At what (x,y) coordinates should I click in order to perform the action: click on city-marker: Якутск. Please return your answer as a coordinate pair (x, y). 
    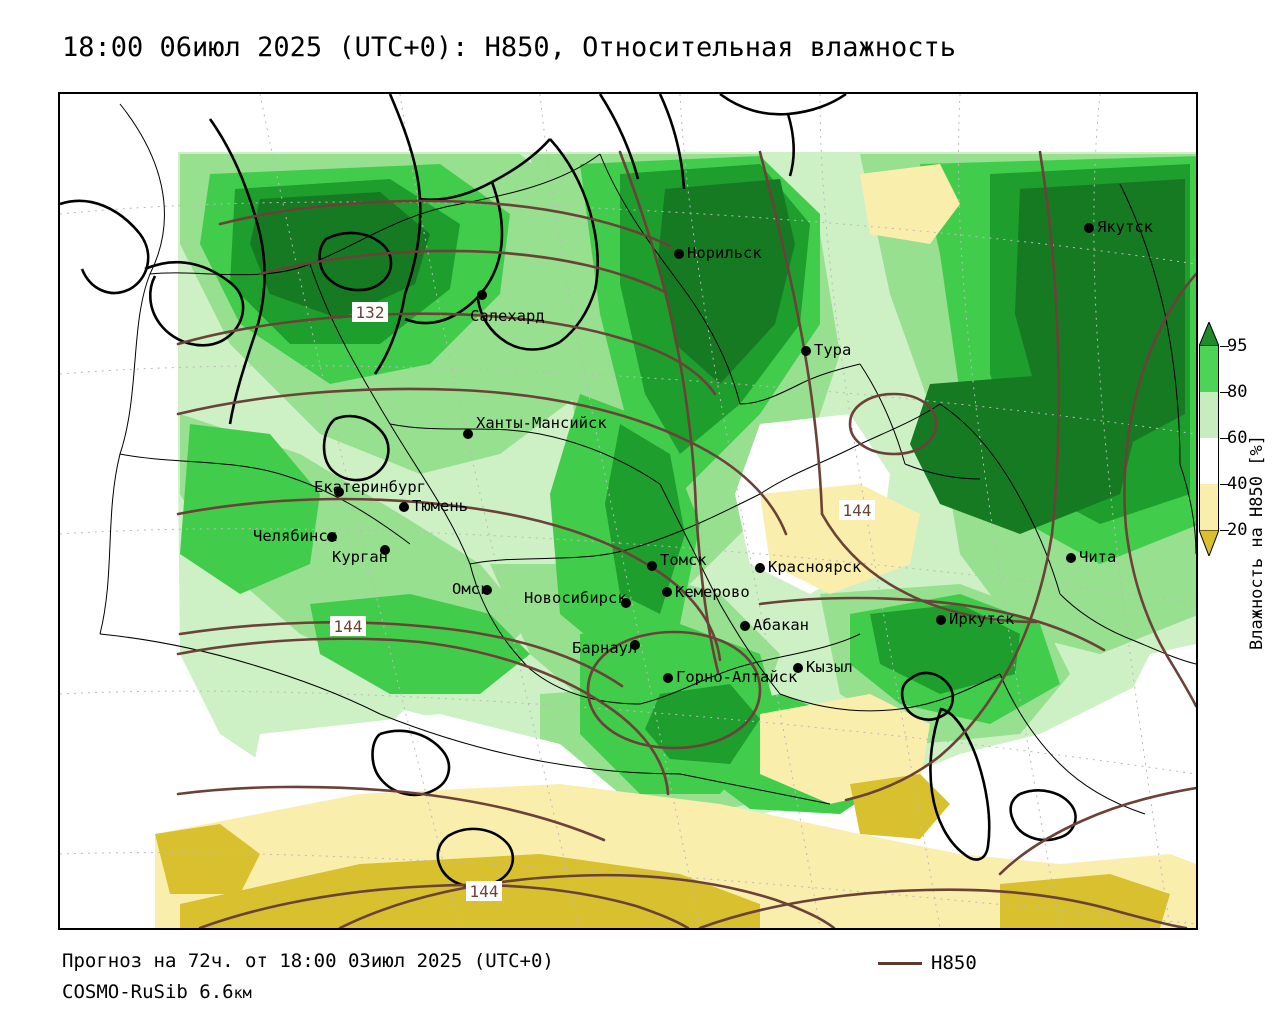
    Looking at the image, I should click on (1119, 227).